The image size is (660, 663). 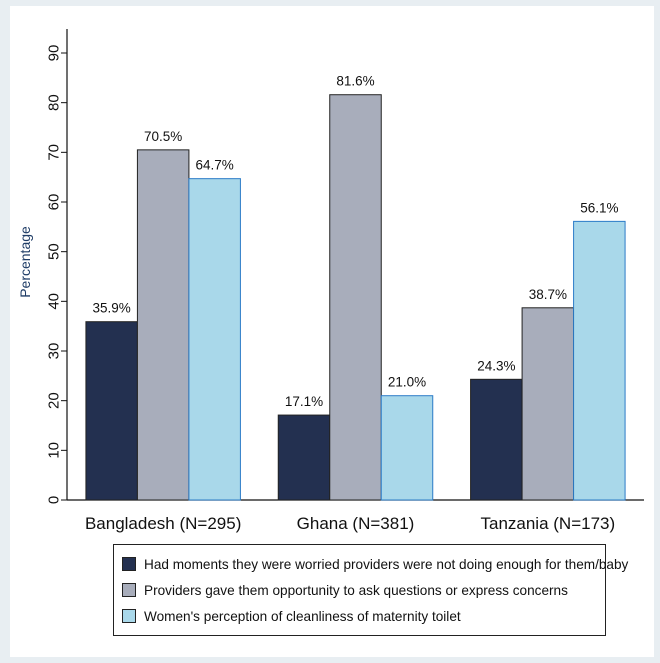 I want to click on x-category-label: Tanzania (N=173), so click(x=547, y=523).